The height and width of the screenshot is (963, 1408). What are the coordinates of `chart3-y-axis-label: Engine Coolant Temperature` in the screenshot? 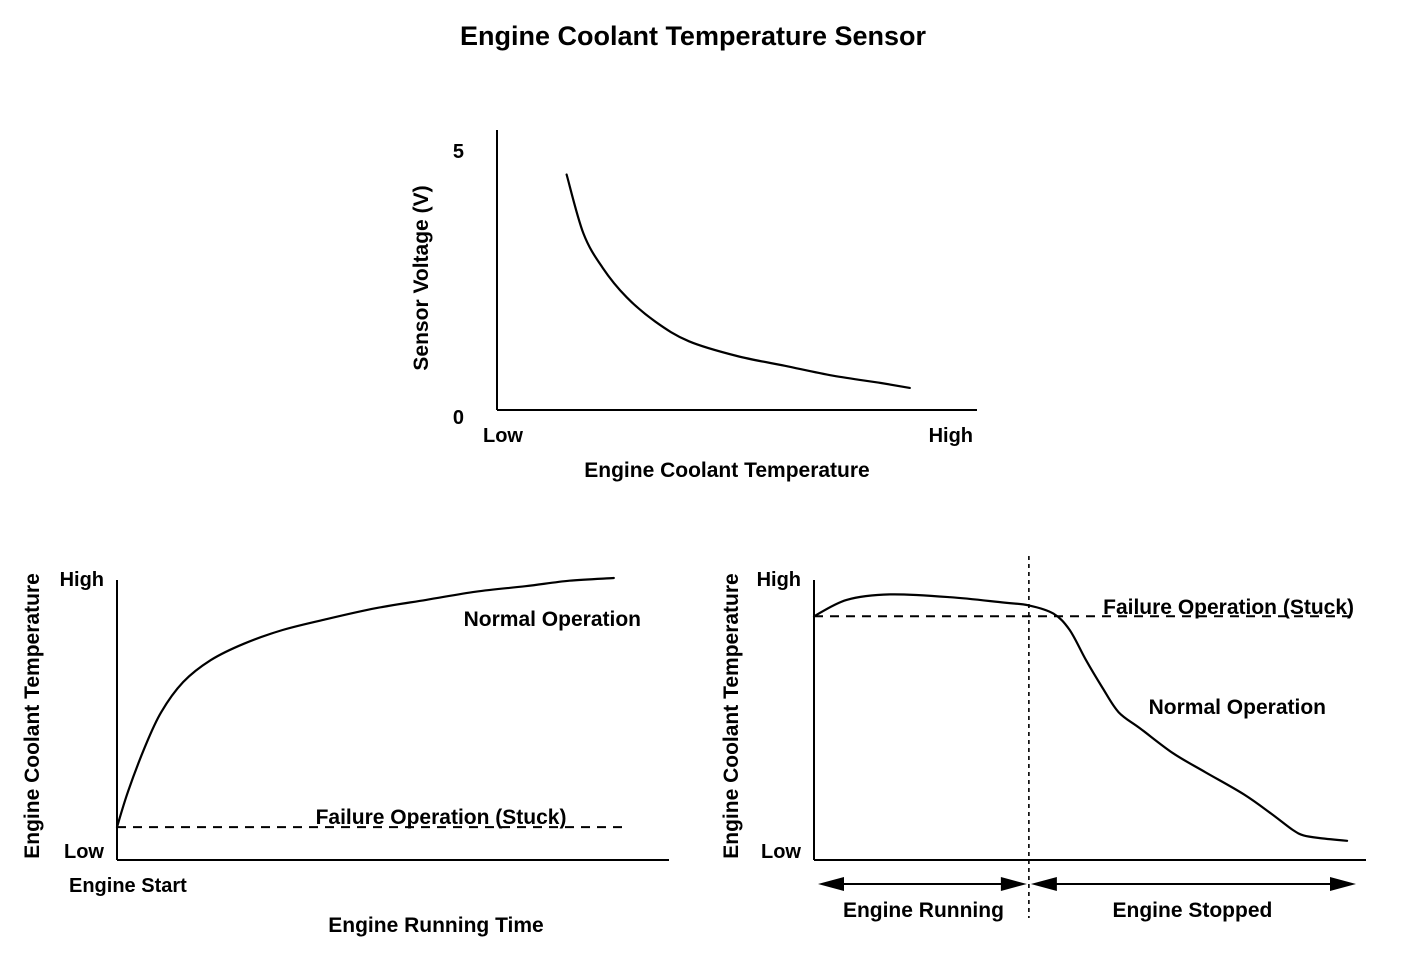 It's located at (731, 715).